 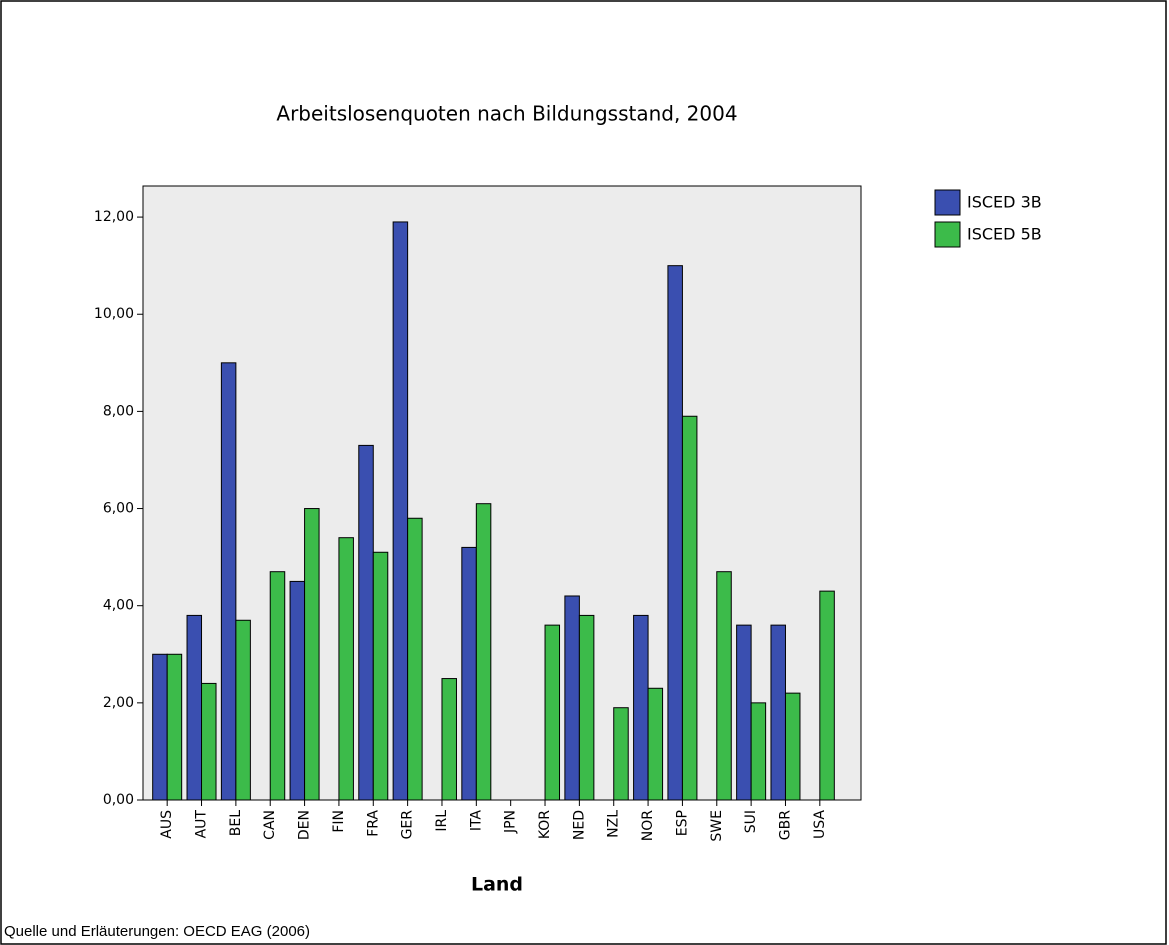 What do you see at coordinates (408, 825) in the screenshot?
I see `x-tick-label: GER` at bounding box center [408, 825].